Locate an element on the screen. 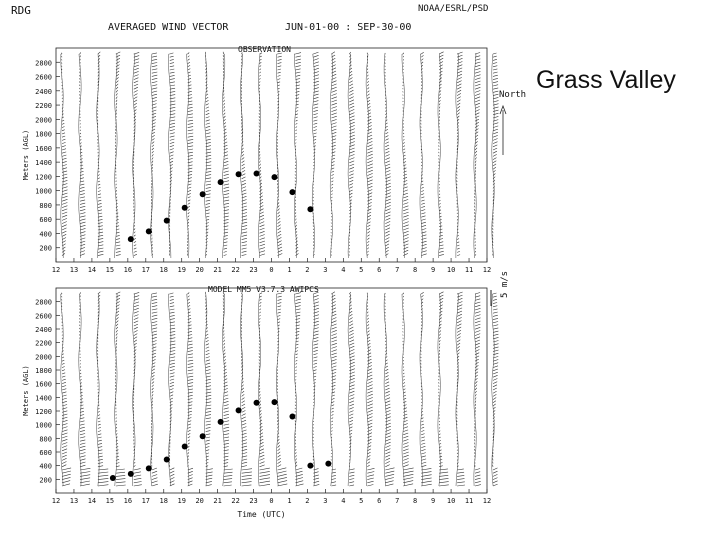 This screenshot has height=540, width=720. y-tick-label: 2000 is located at coordinates (43, 120).